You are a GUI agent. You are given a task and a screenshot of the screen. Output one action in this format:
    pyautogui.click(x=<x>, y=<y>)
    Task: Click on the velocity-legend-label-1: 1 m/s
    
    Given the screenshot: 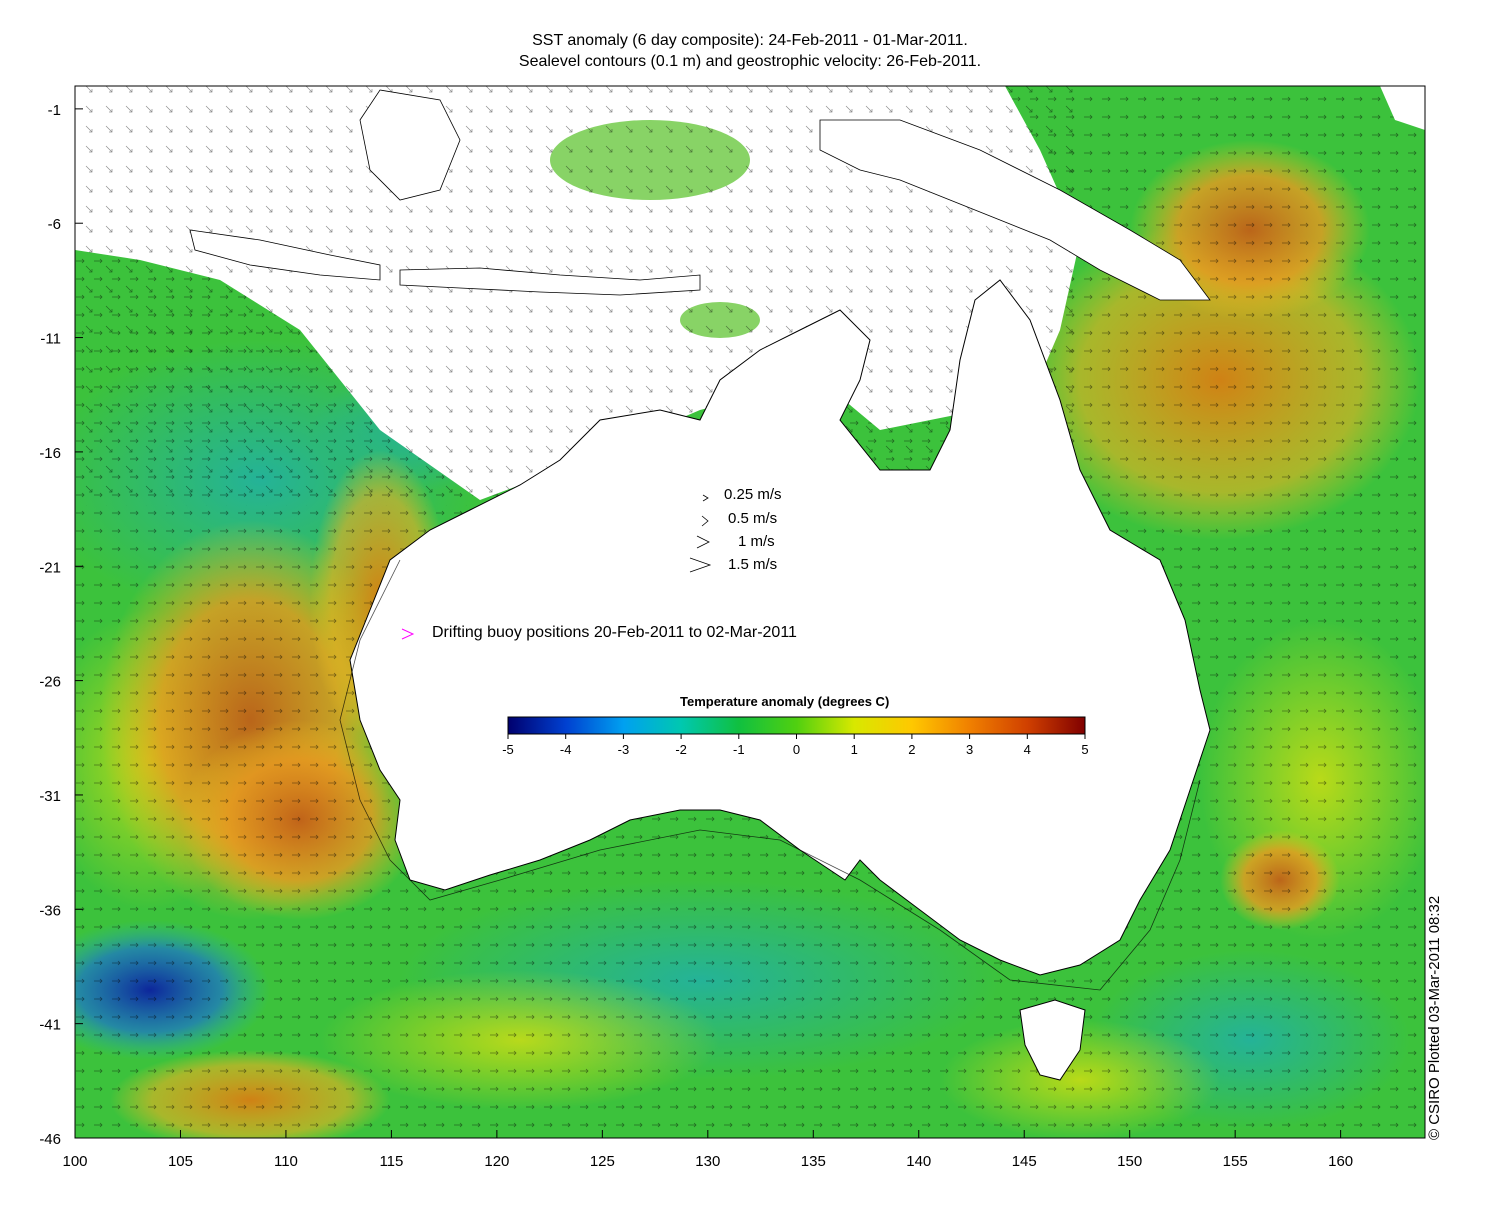 What is the action you would take?
    pyautogui.click(x=756, y=541)
    